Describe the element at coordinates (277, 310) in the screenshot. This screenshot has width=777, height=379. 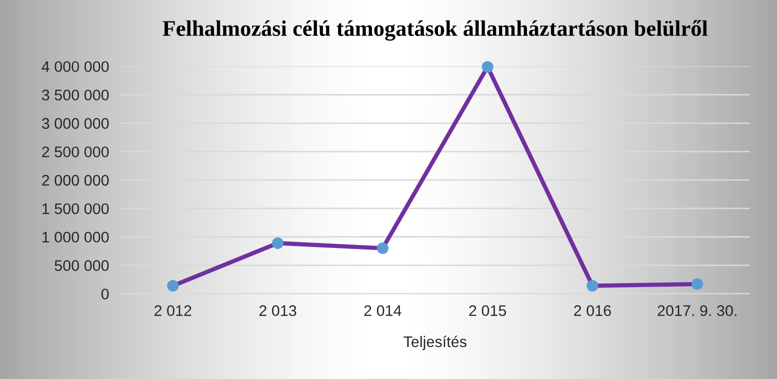
I see `x-tick-label: 2 013` at that location.